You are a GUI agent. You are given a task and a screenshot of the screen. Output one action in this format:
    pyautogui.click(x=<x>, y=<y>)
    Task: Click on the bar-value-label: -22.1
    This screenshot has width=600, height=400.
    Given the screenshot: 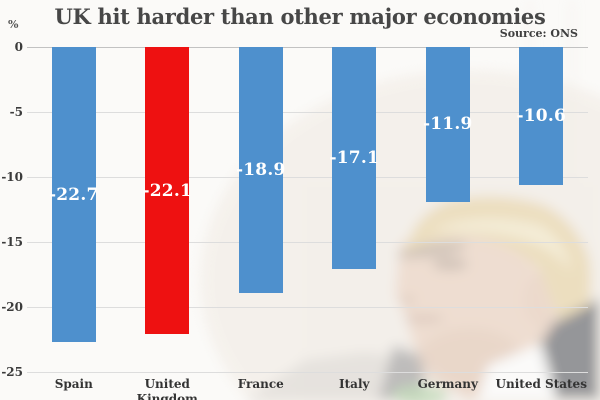 What is the action you would take?
    pyautogui.click(x=167, y=190)
    